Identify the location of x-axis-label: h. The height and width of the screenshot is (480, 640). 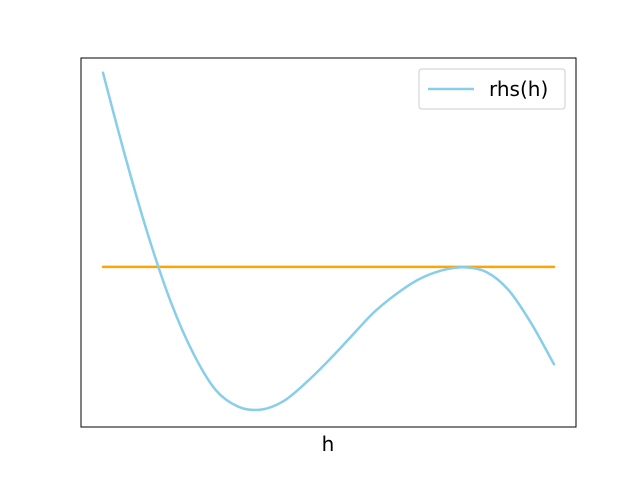
(328, 444).